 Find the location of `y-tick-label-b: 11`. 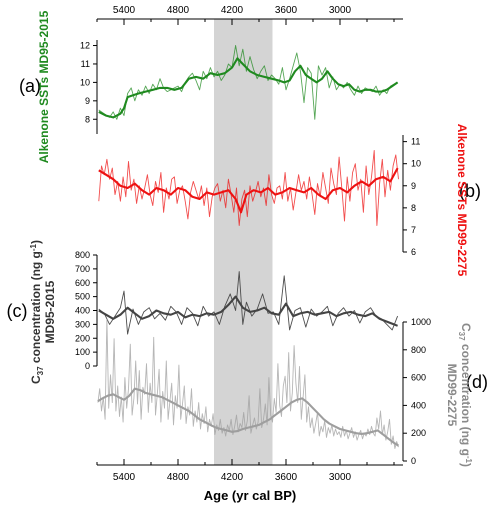

y-tick-label-b: 11 is located at coordinates (415, 142).